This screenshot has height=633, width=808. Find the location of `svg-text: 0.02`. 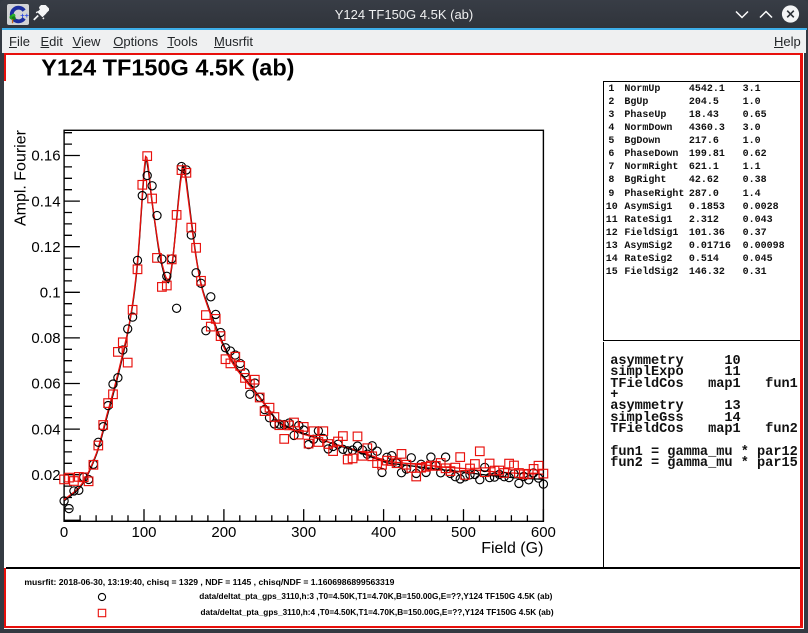

svg-text: 0.02 is located at coordinates (46, 474).